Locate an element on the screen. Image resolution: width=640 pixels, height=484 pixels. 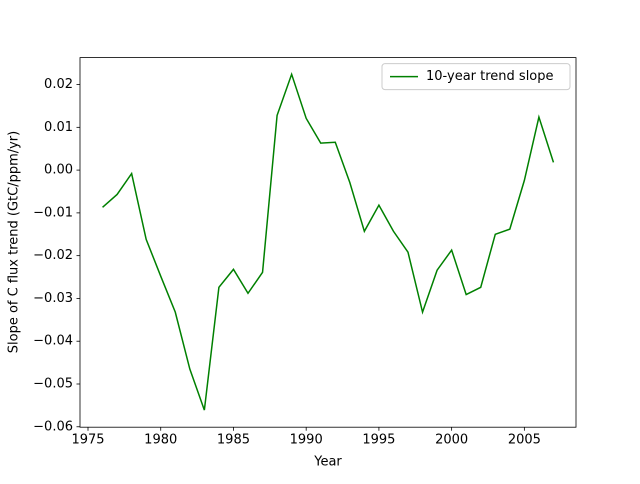
y-tick-label: −0.01 is located at coordinates (53, 212).